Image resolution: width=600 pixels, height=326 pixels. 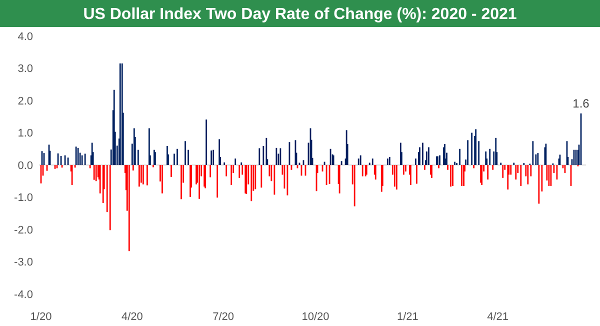 I want to click on y-tick-label: -1.0, so click(x=23, y=198).